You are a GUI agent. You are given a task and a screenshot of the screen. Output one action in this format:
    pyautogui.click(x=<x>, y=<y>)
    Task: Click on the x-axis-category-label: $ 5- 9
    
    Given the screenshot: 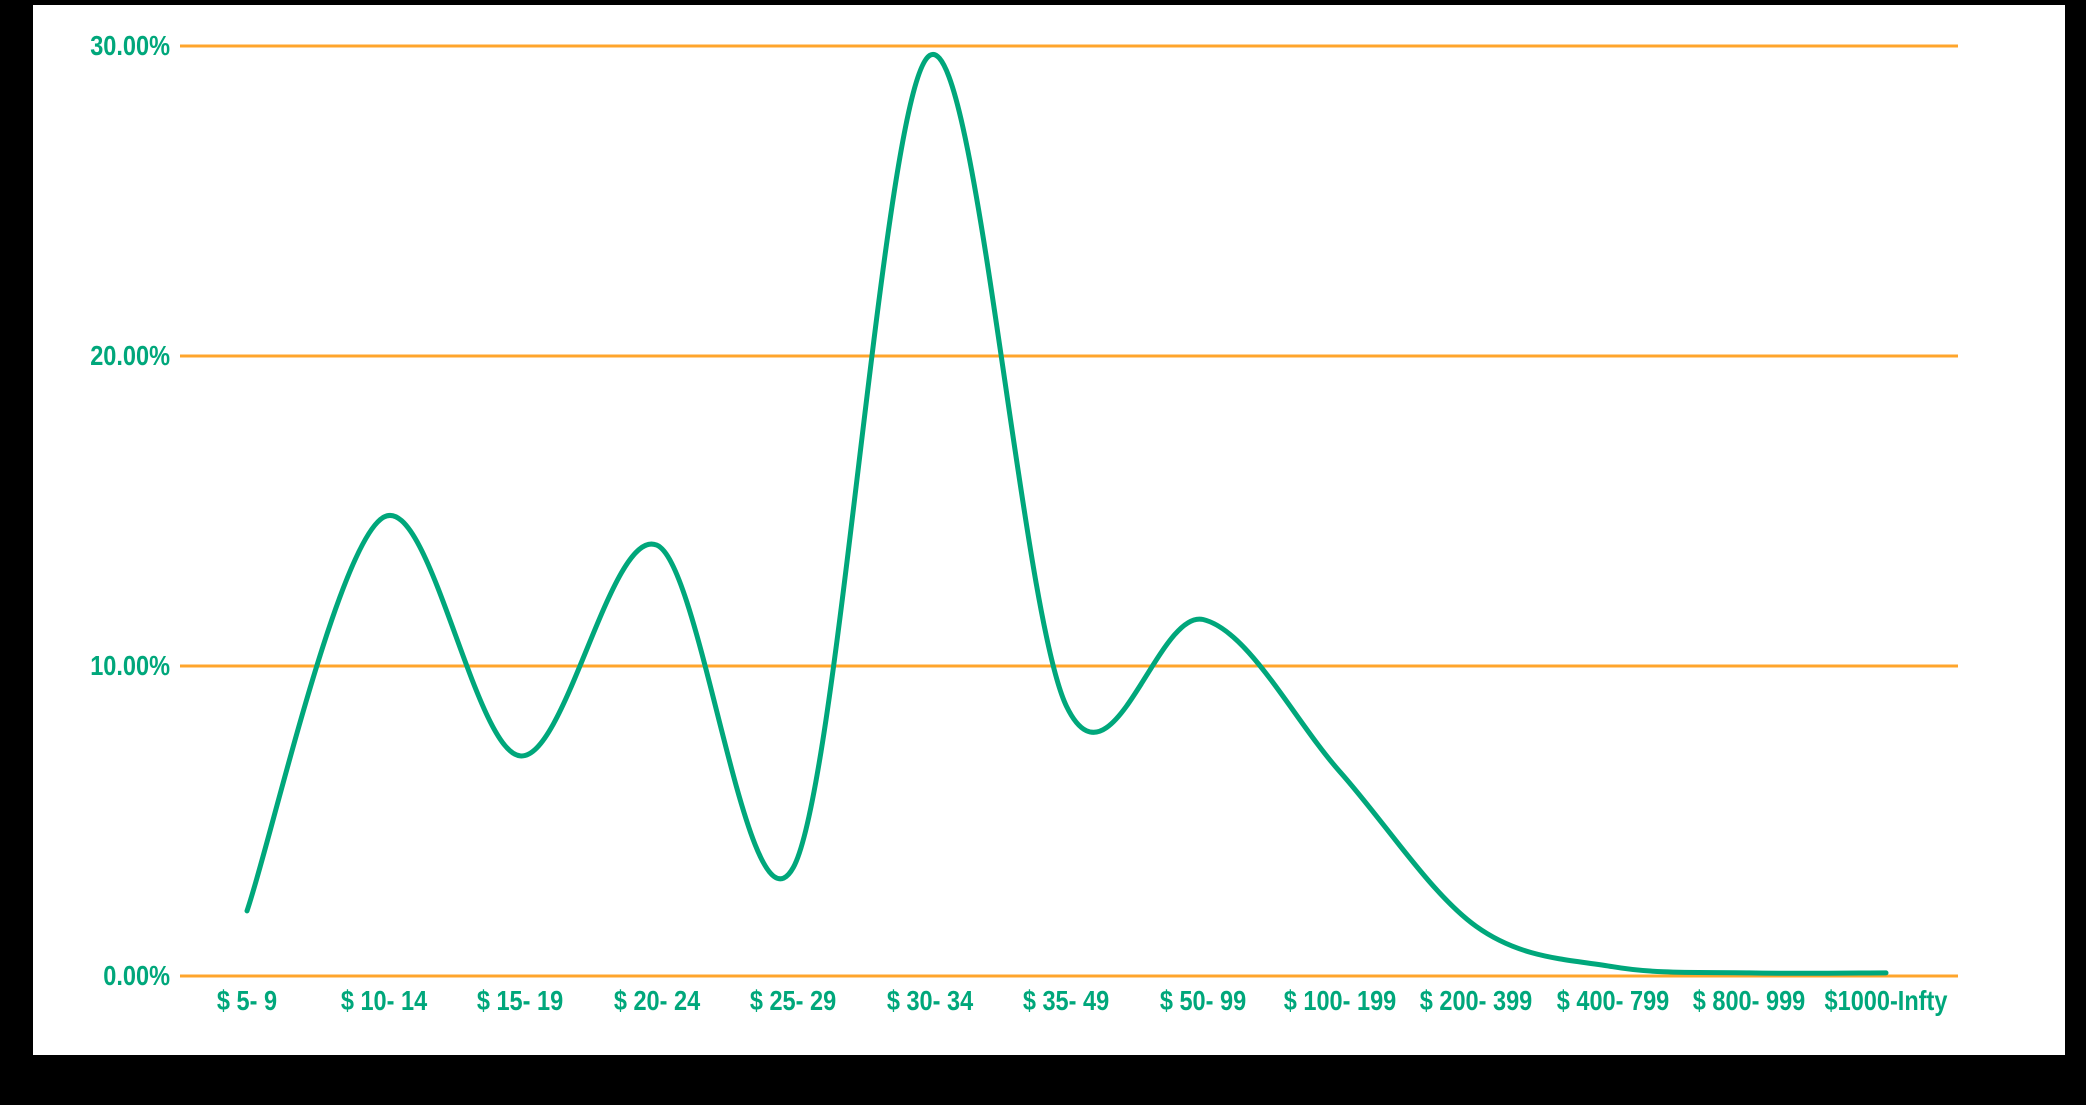 What is the action you would take?
    pyautogui.click(x=247, y=1000)
    